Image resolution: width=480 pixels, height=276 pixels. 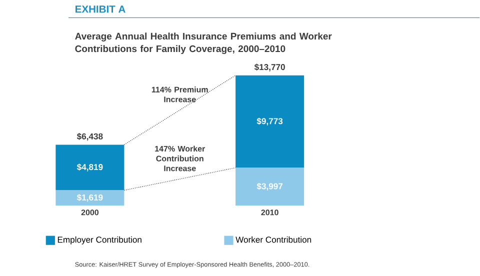 I want to click on chart-subtitle: EXHIBIT A, so click(x=101, y=9).